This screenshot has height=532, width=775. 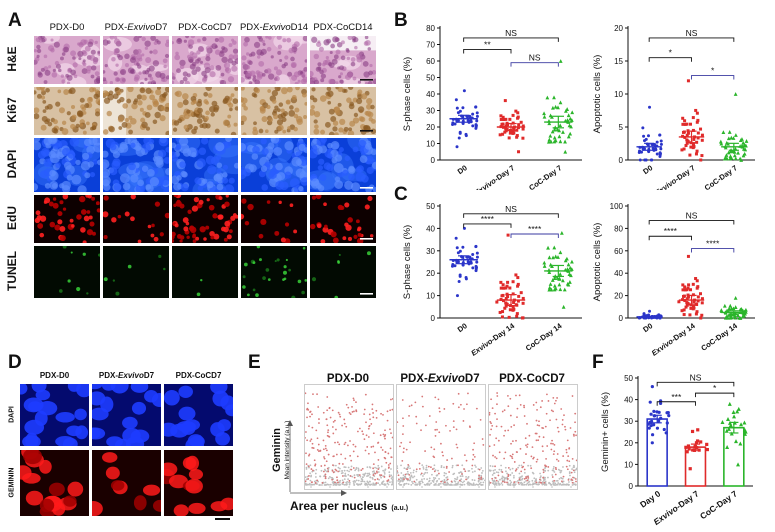 What do you see at coordinates (15, 20) in the screenshot?
I see `panel-label-a: A` at bounding box center [15, 20].